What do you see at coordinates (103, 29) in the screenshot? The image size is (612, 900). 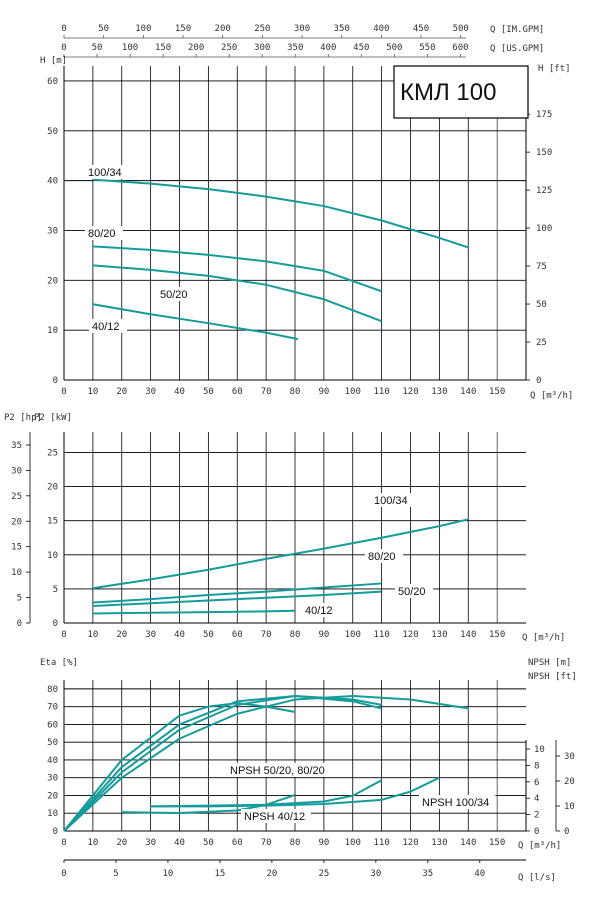 I see `imp-gpm-tick-label: 50` at bounding box center [103, 29].